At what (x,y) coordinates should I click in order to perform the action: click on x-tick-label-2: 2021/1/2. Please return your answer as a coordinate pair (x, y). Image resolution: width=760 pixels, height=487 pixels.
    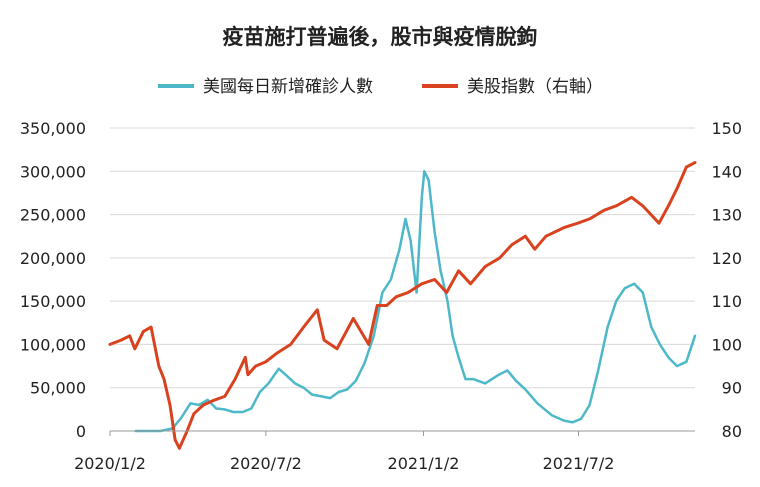
    Looking at the image, I should click on (424, 463).